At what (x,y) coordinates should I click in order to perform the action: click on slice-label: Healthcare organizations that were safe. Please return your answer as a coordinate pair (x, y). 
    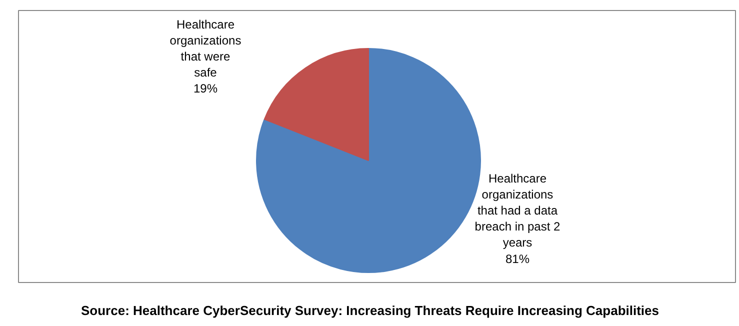
    Looking at the image, I should click on (206, 48).